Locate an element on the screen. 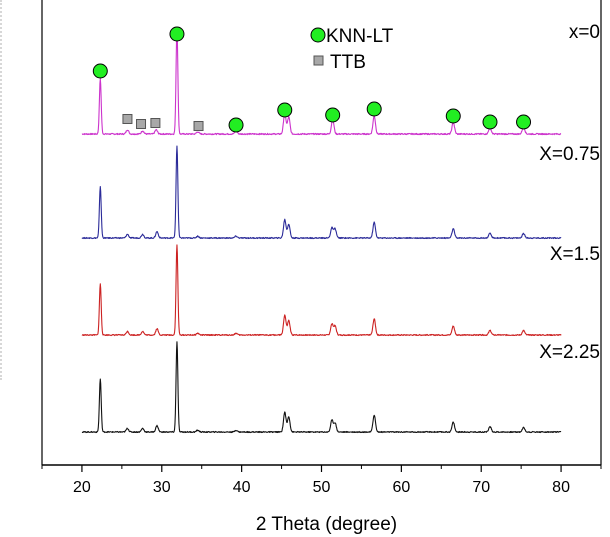 This screenshot has width=610, height=537. legend-marker-knn-lt is located at coordinates (318, 35).